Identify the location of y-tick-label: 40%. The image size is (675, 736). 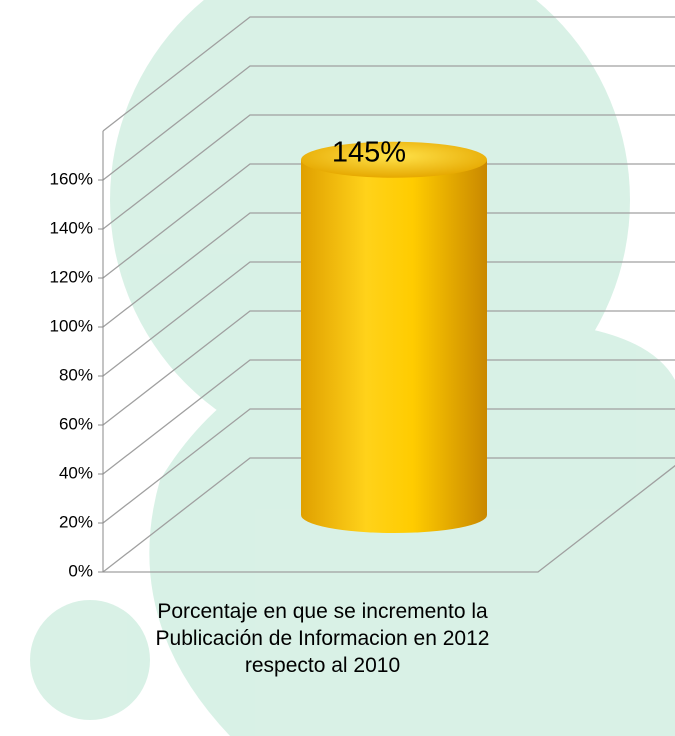
(76, 472).